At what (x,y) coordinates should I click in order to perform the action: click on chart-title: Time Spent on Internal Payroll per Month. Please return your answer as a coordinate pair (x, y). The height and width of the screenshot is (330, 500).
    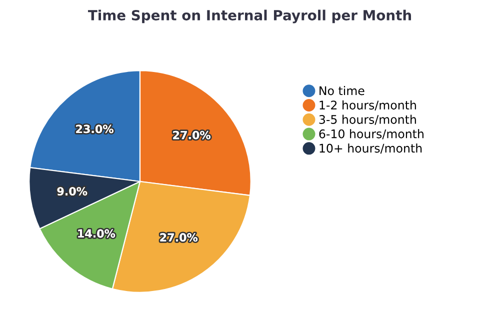
    Looking at the image, I should click on (249, 17).